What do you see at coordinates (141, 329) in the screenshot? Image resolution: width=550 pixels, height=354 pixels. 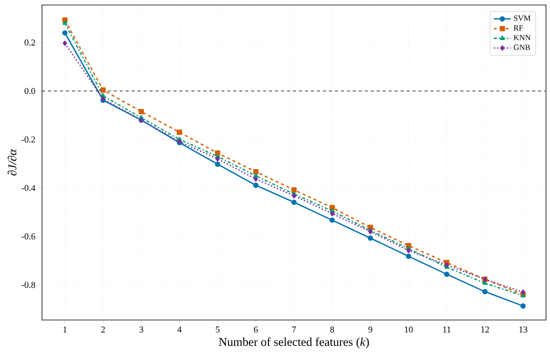 I see `x-tick-label: 3` at bounding box center [141, 329].